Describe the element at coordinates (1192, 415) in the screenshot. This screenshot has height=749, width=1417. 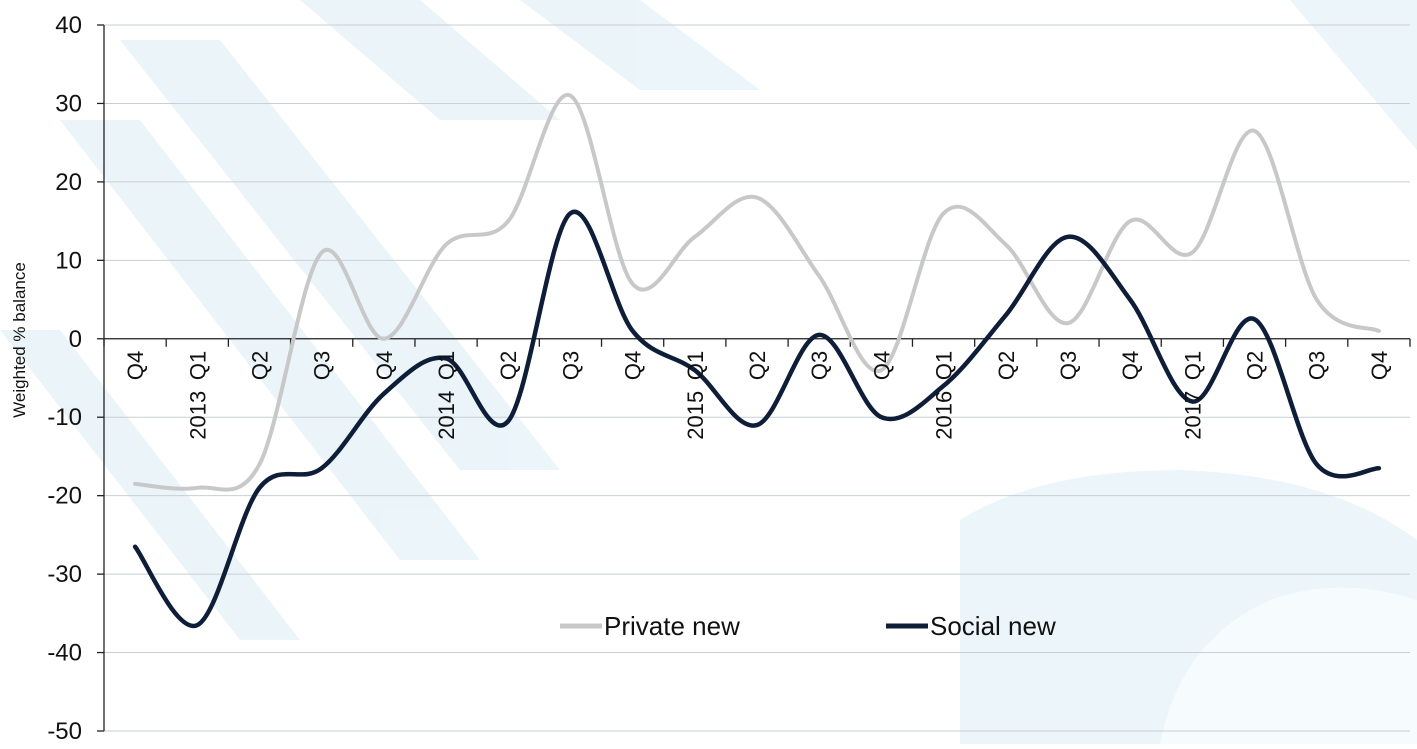
I see `x-year-label: 2017` at that location.